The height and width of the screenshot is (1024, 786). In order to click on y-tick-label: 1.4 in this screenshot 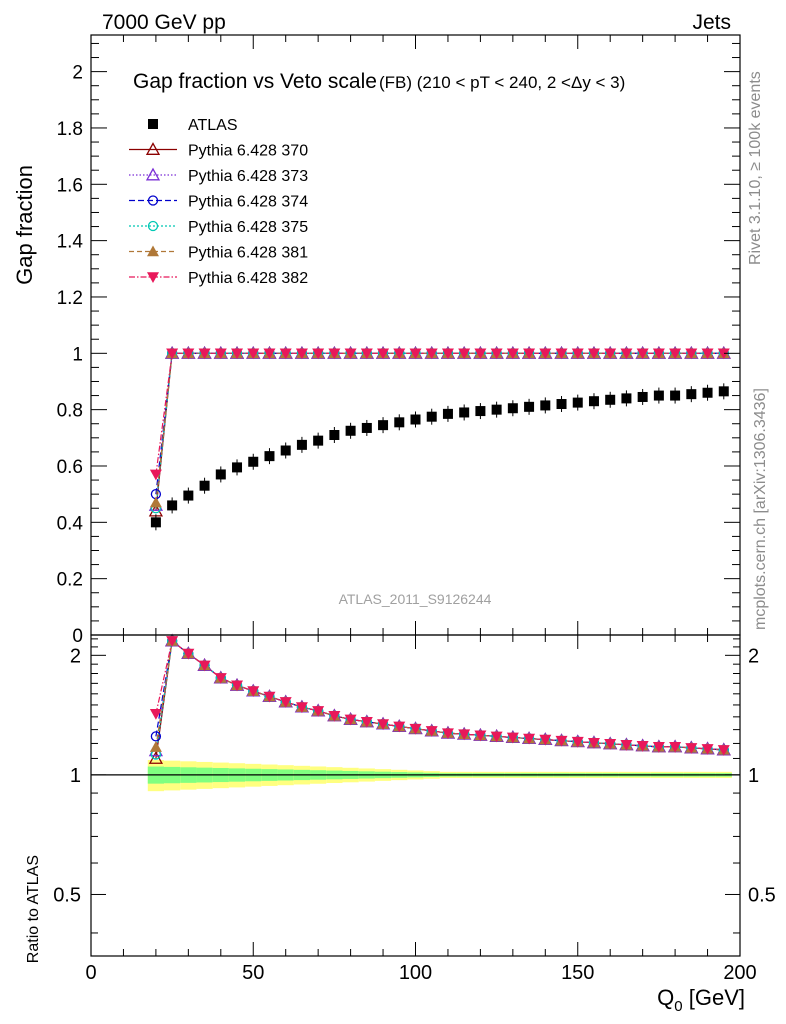, I will do `click(70, 242)`.